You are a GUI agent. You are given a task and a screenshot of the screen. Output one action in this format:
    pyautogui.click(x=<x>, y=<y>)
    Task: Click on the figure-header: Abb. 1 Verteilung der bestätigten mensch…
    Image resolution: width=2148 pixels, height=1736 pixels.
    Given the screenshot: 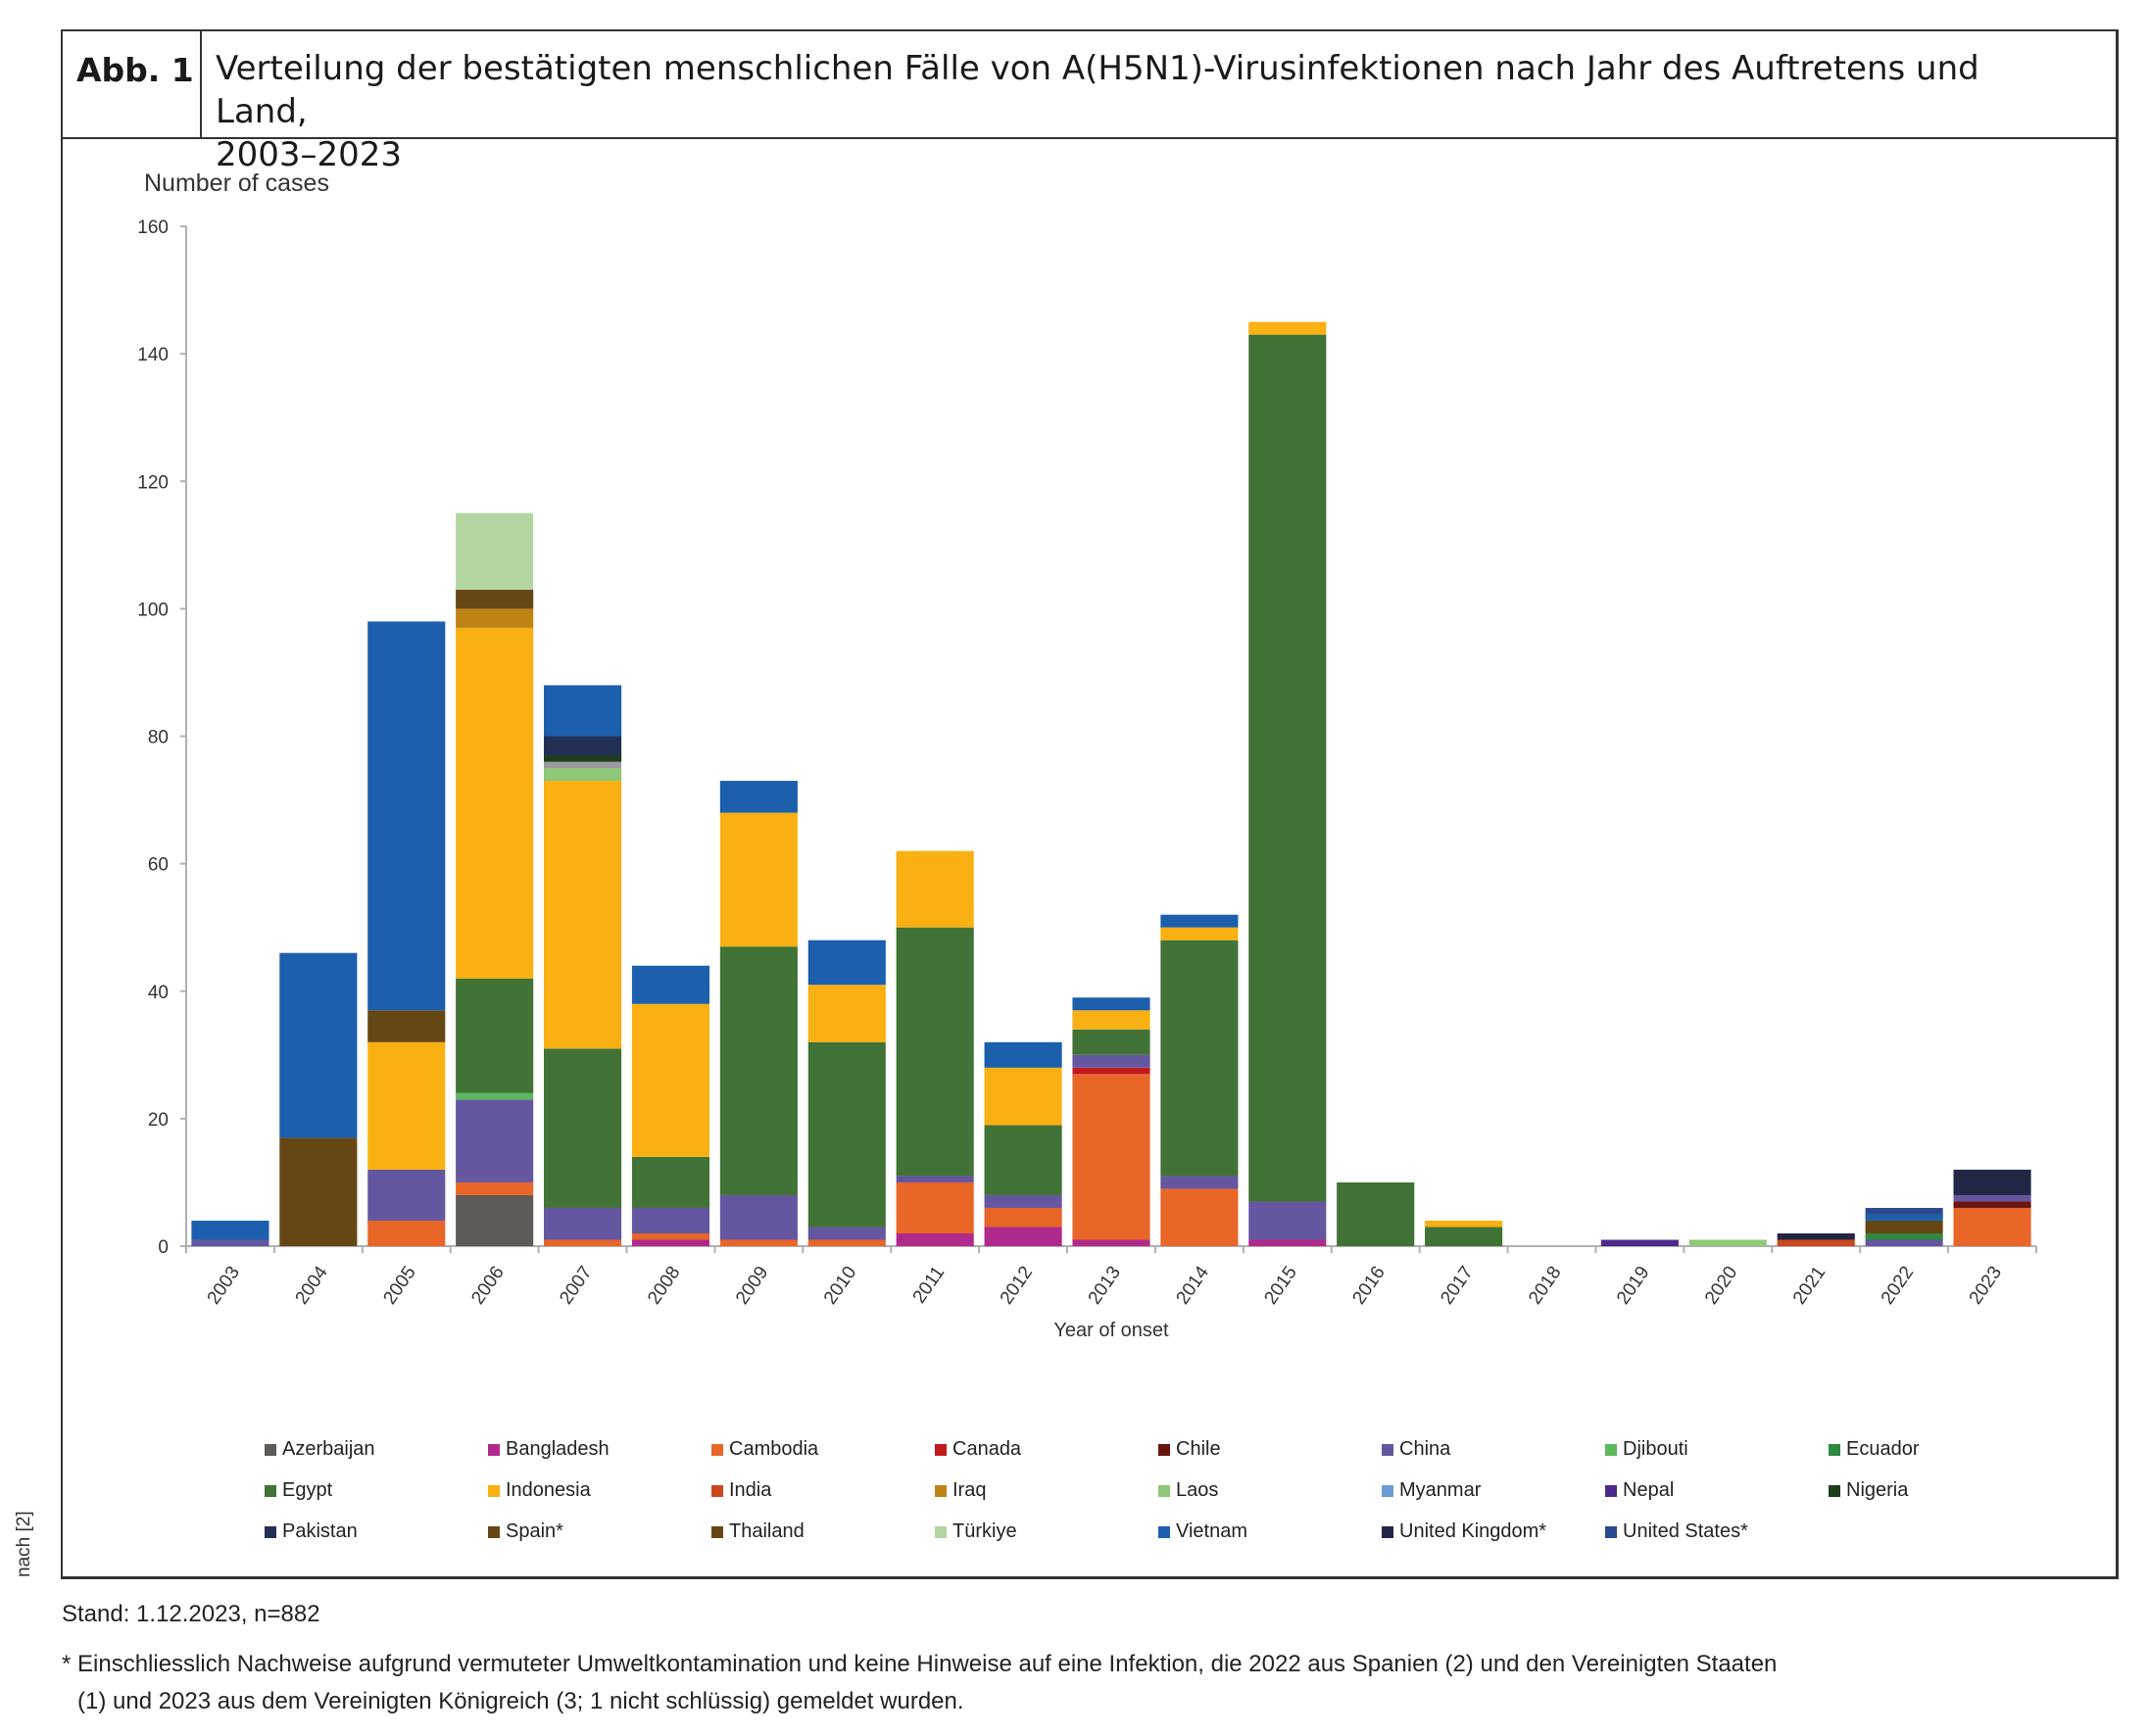 What is the action you would take?
    pyautogui.click(x=1090, y=102)
    